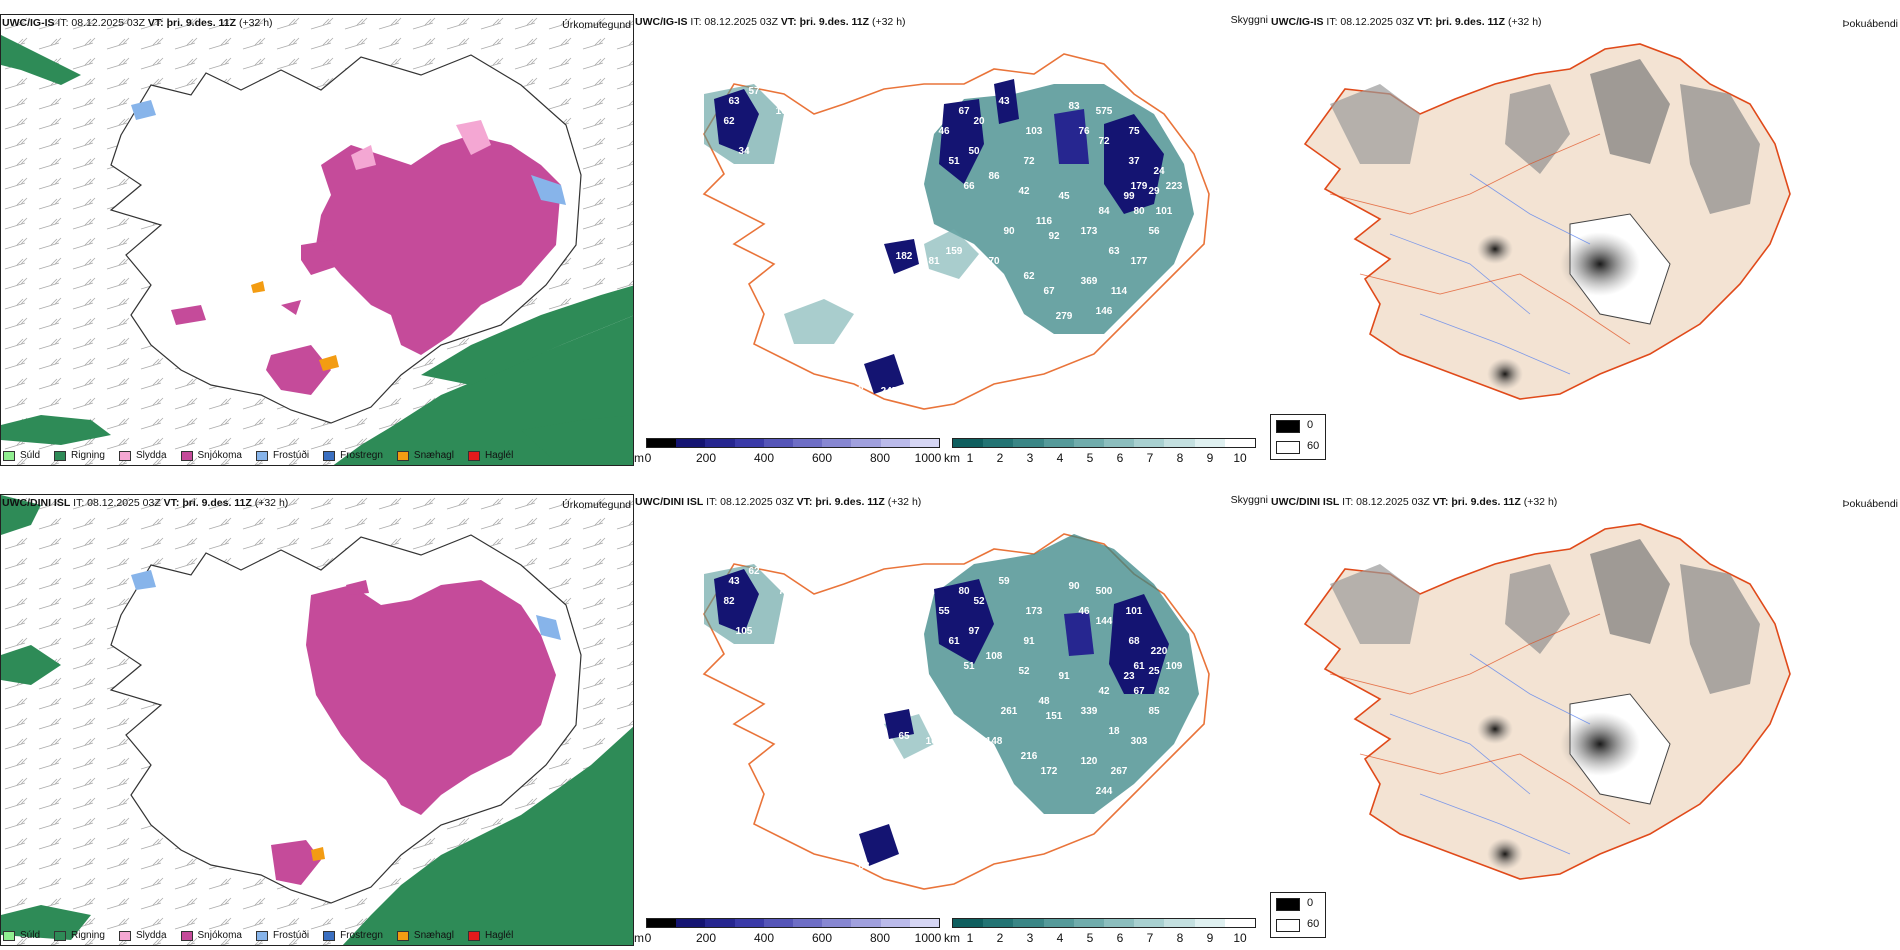 This screenshot has height=950, width=1900. I want to click on colorbar-tick: 6, so click(1120, 938).